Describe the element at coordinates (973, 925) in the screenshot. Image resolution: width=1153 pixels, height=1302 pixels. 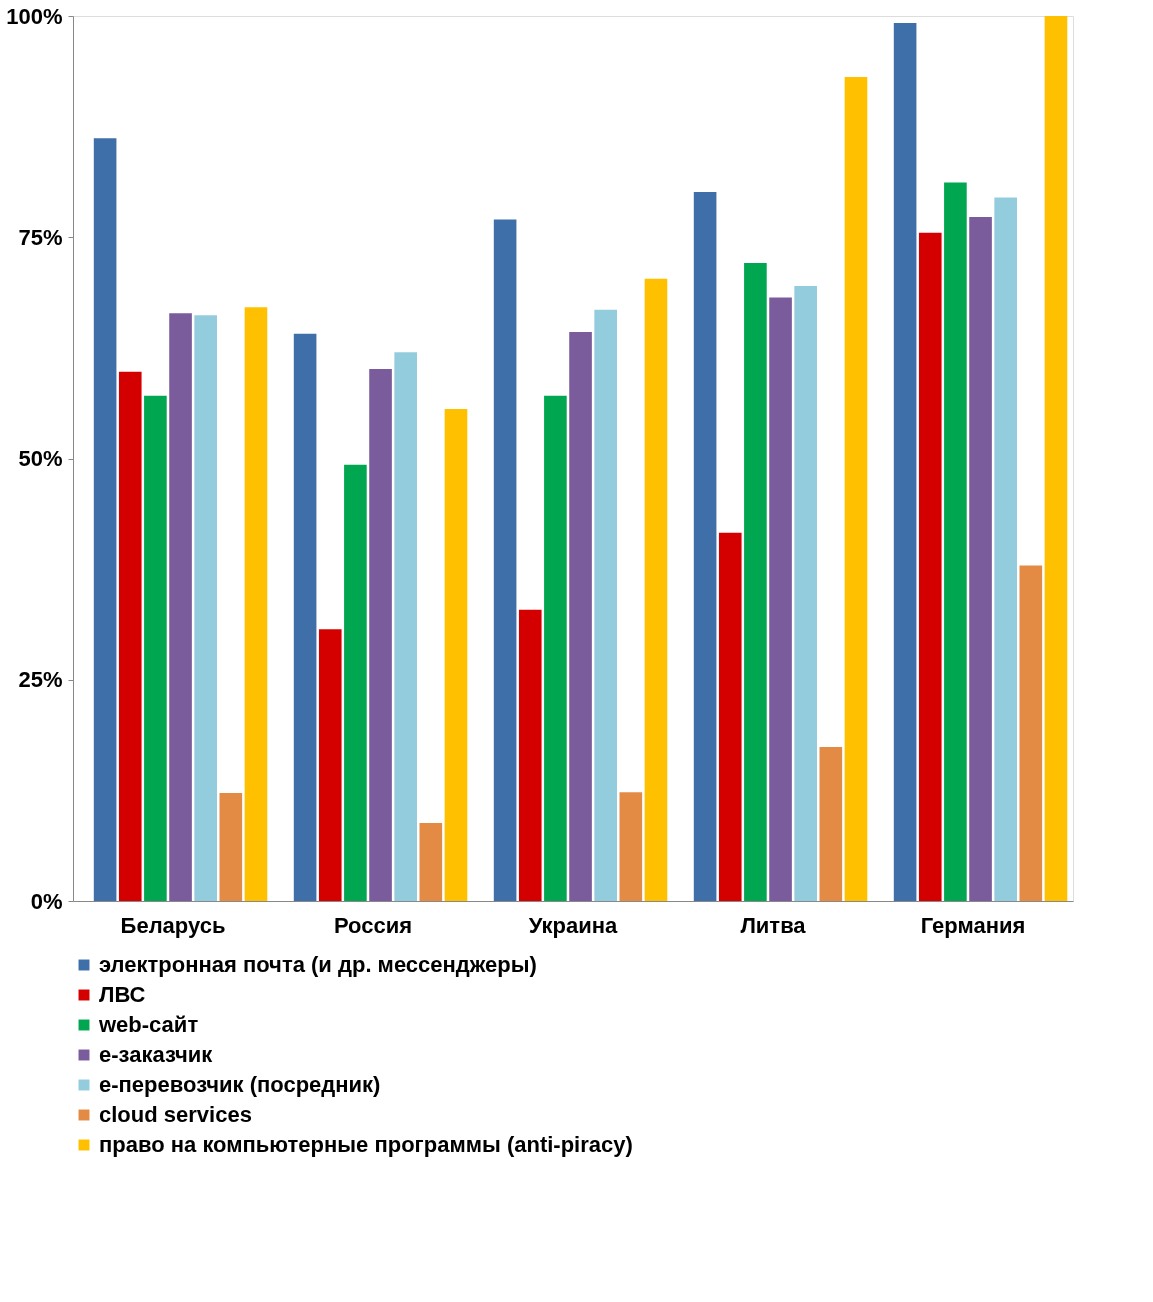
I see `x-tick-label: Германия` at that location.